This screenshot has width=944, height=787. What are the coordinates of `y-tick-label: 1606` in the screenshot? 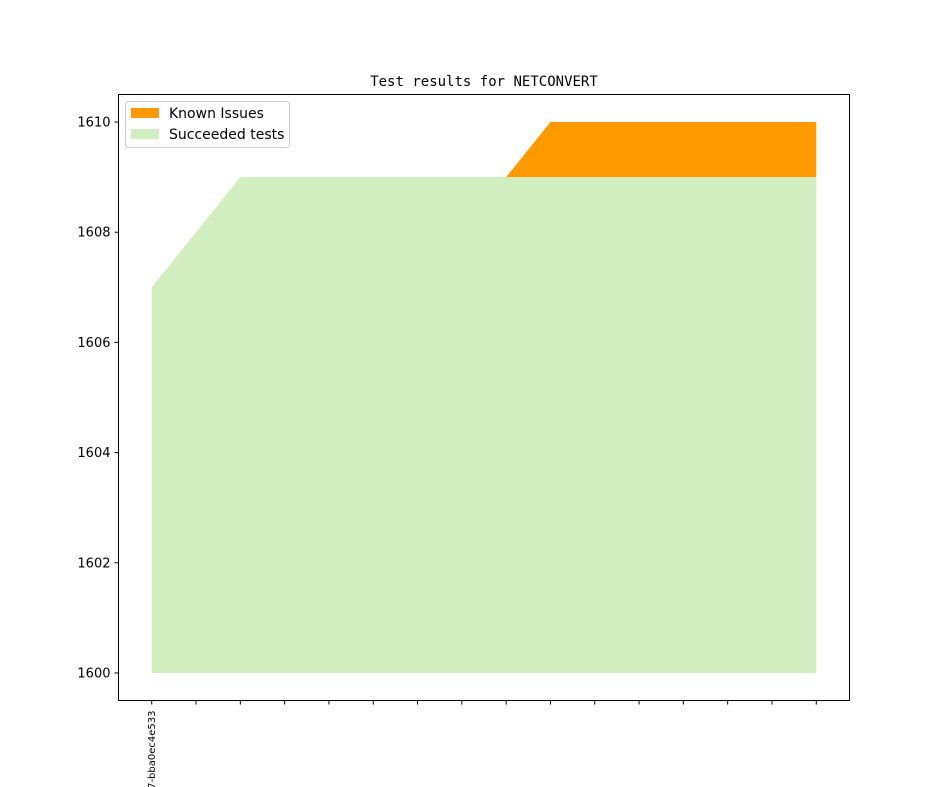 It's located at (93, 343).